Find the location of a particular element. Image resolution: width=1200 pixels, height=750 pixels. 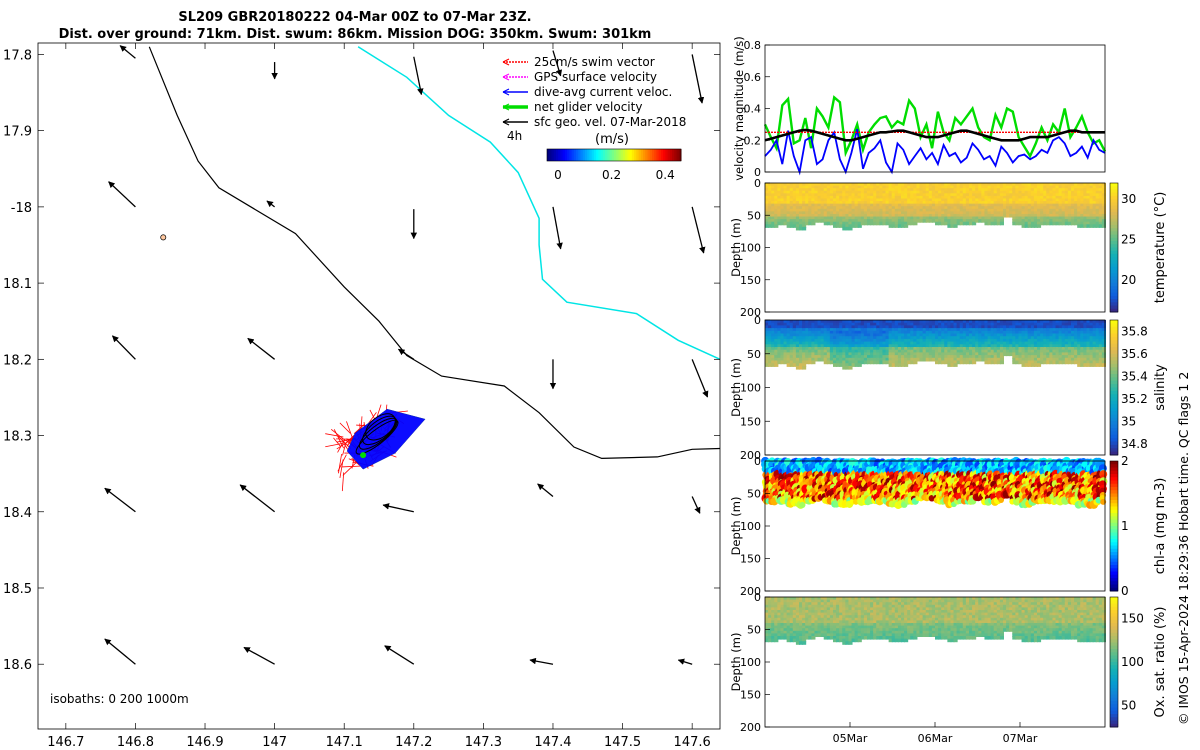

temperature-colorbar-segment is located at coordinates (1114, 207).